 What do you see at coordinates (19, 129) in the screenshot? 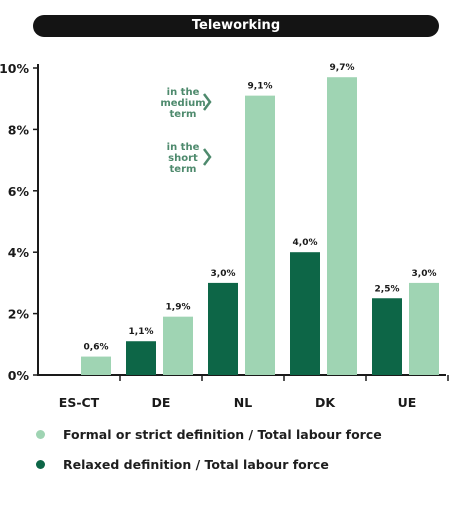
I see `y-tick-label: 8%` at bounding box center [19, 129].